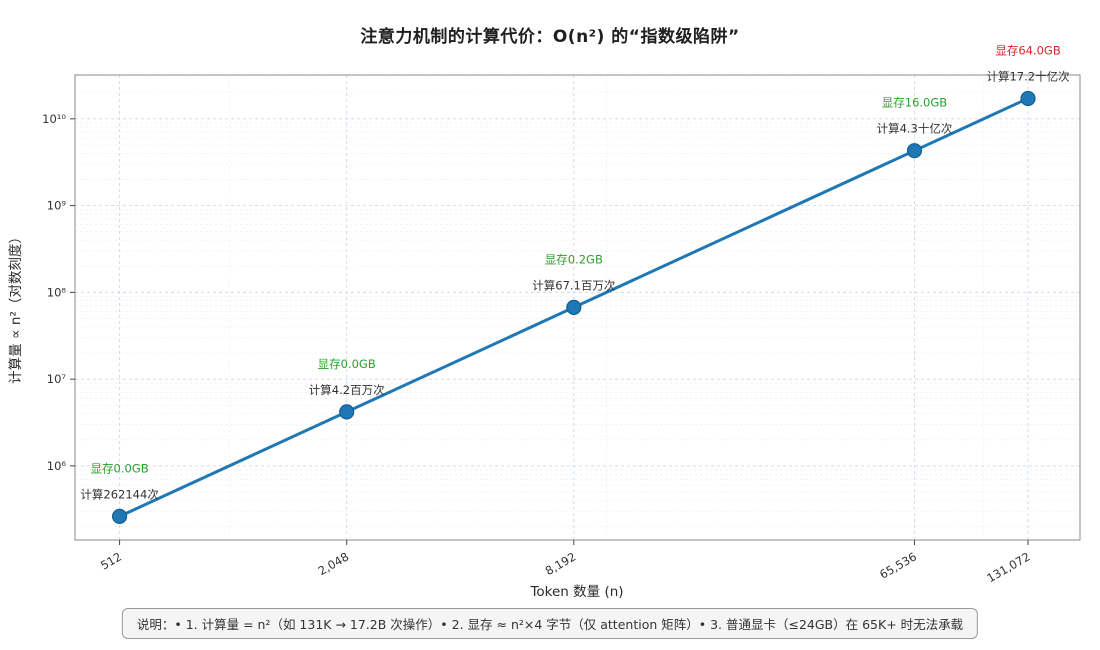 This screenshot has width=1100, height=650. What do you see at coordinates (561, 563) in the screenshot?
I see `x-tick-label: 8,192` at bounding box center [561, 563].